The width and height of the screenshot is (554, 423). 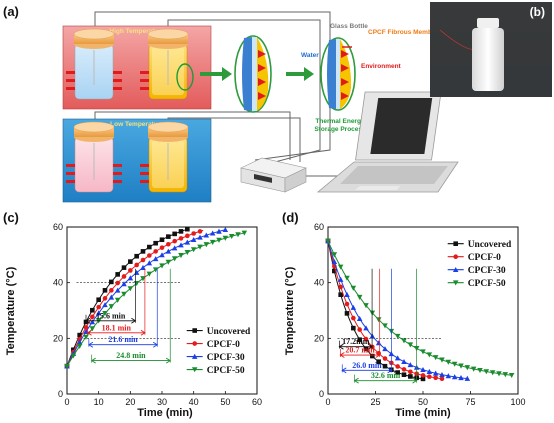 What do you see at coordinates (137, 124) in the screenshot?
I see `low-temperature-label: Low Temperature` at bounding box center [137, 124].